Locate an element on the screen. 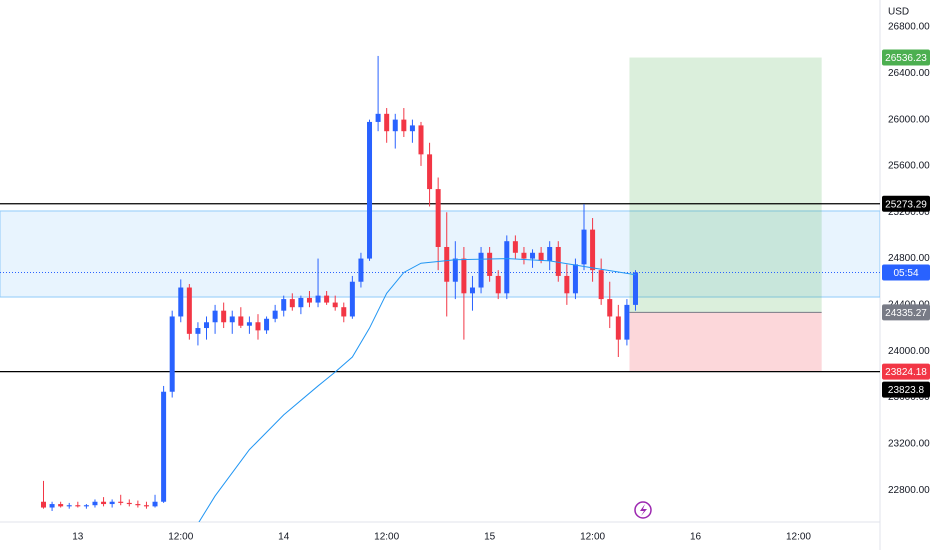  target-box is located at coordinates (725, 185).